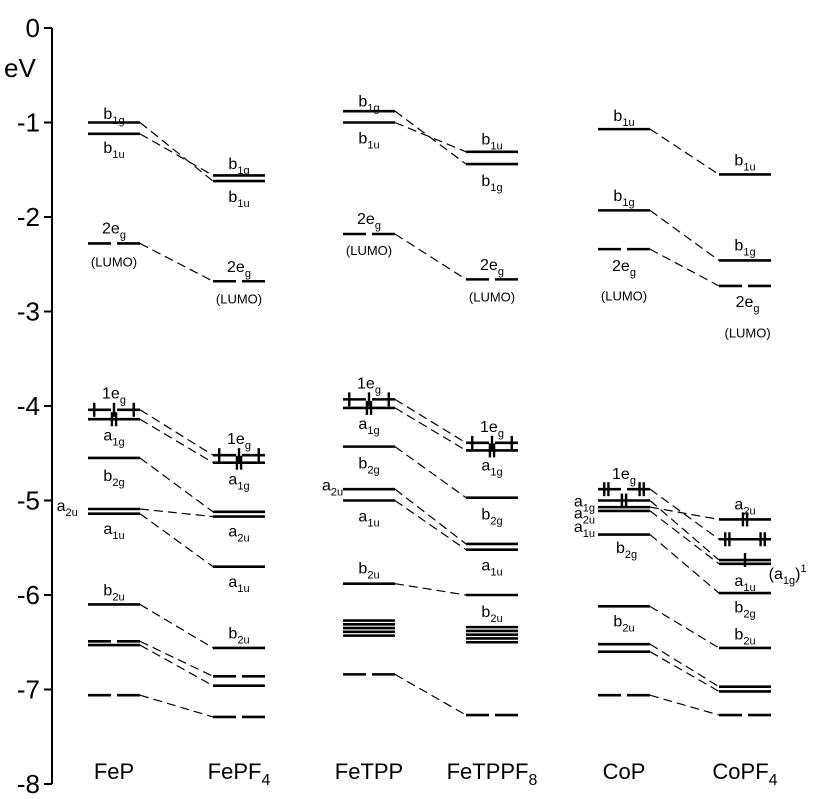 This screenshot has height=799, width=813. I want to click on axis-tick-label: -1, so click(28, 123).